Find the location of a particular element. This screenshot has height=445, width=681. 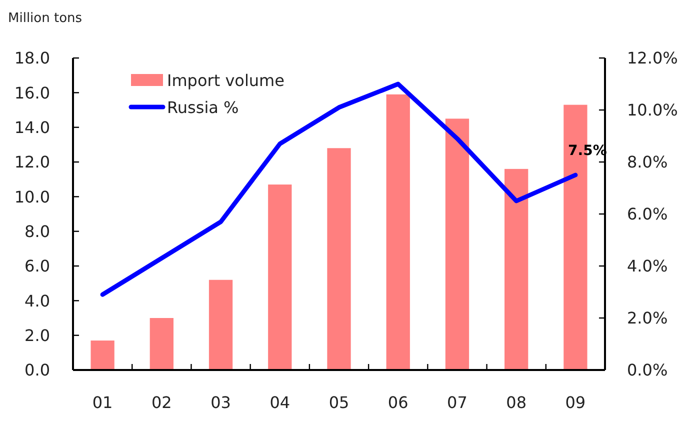

y-tick-label: 6.0 is located at coordinates (37, 266).